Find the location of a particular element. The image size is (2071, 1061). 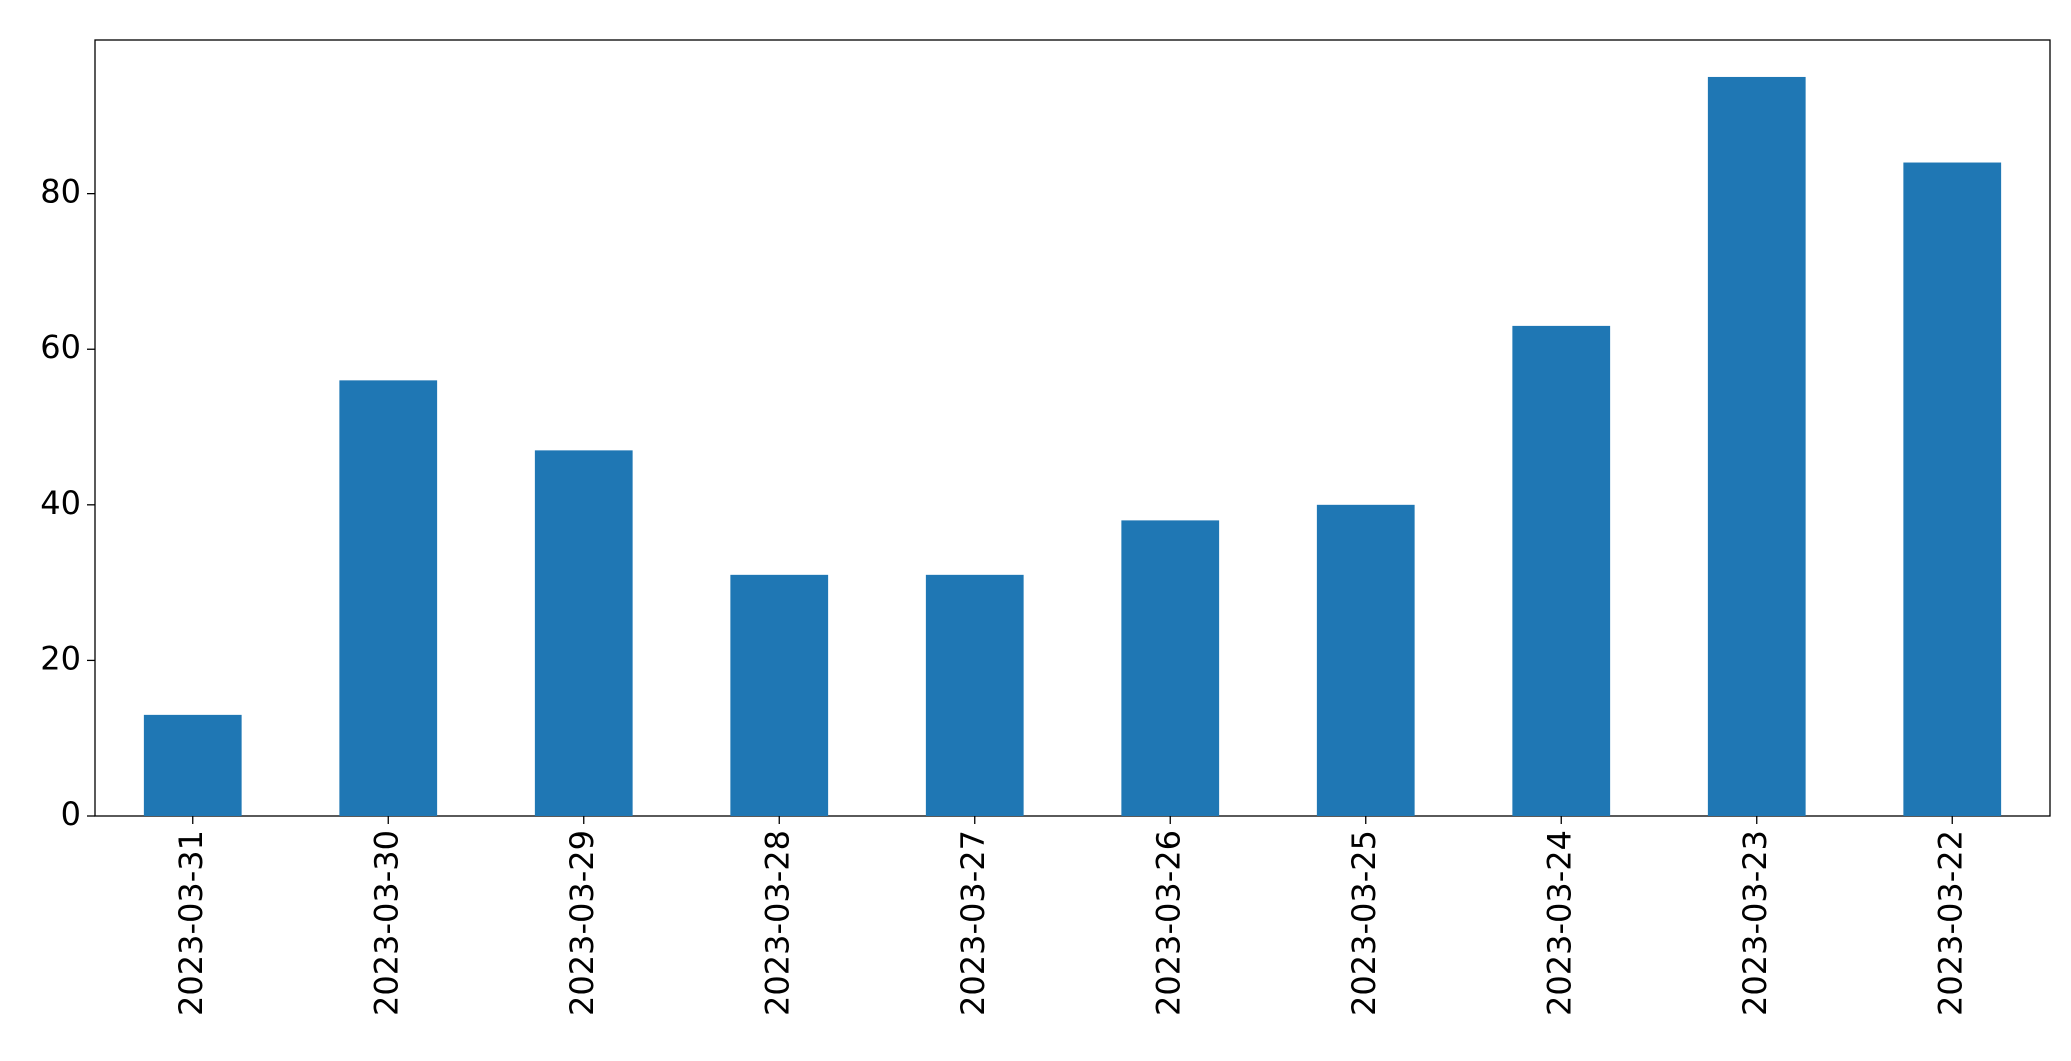

y-tick-label: 0 is located at coordinates (71, 814).